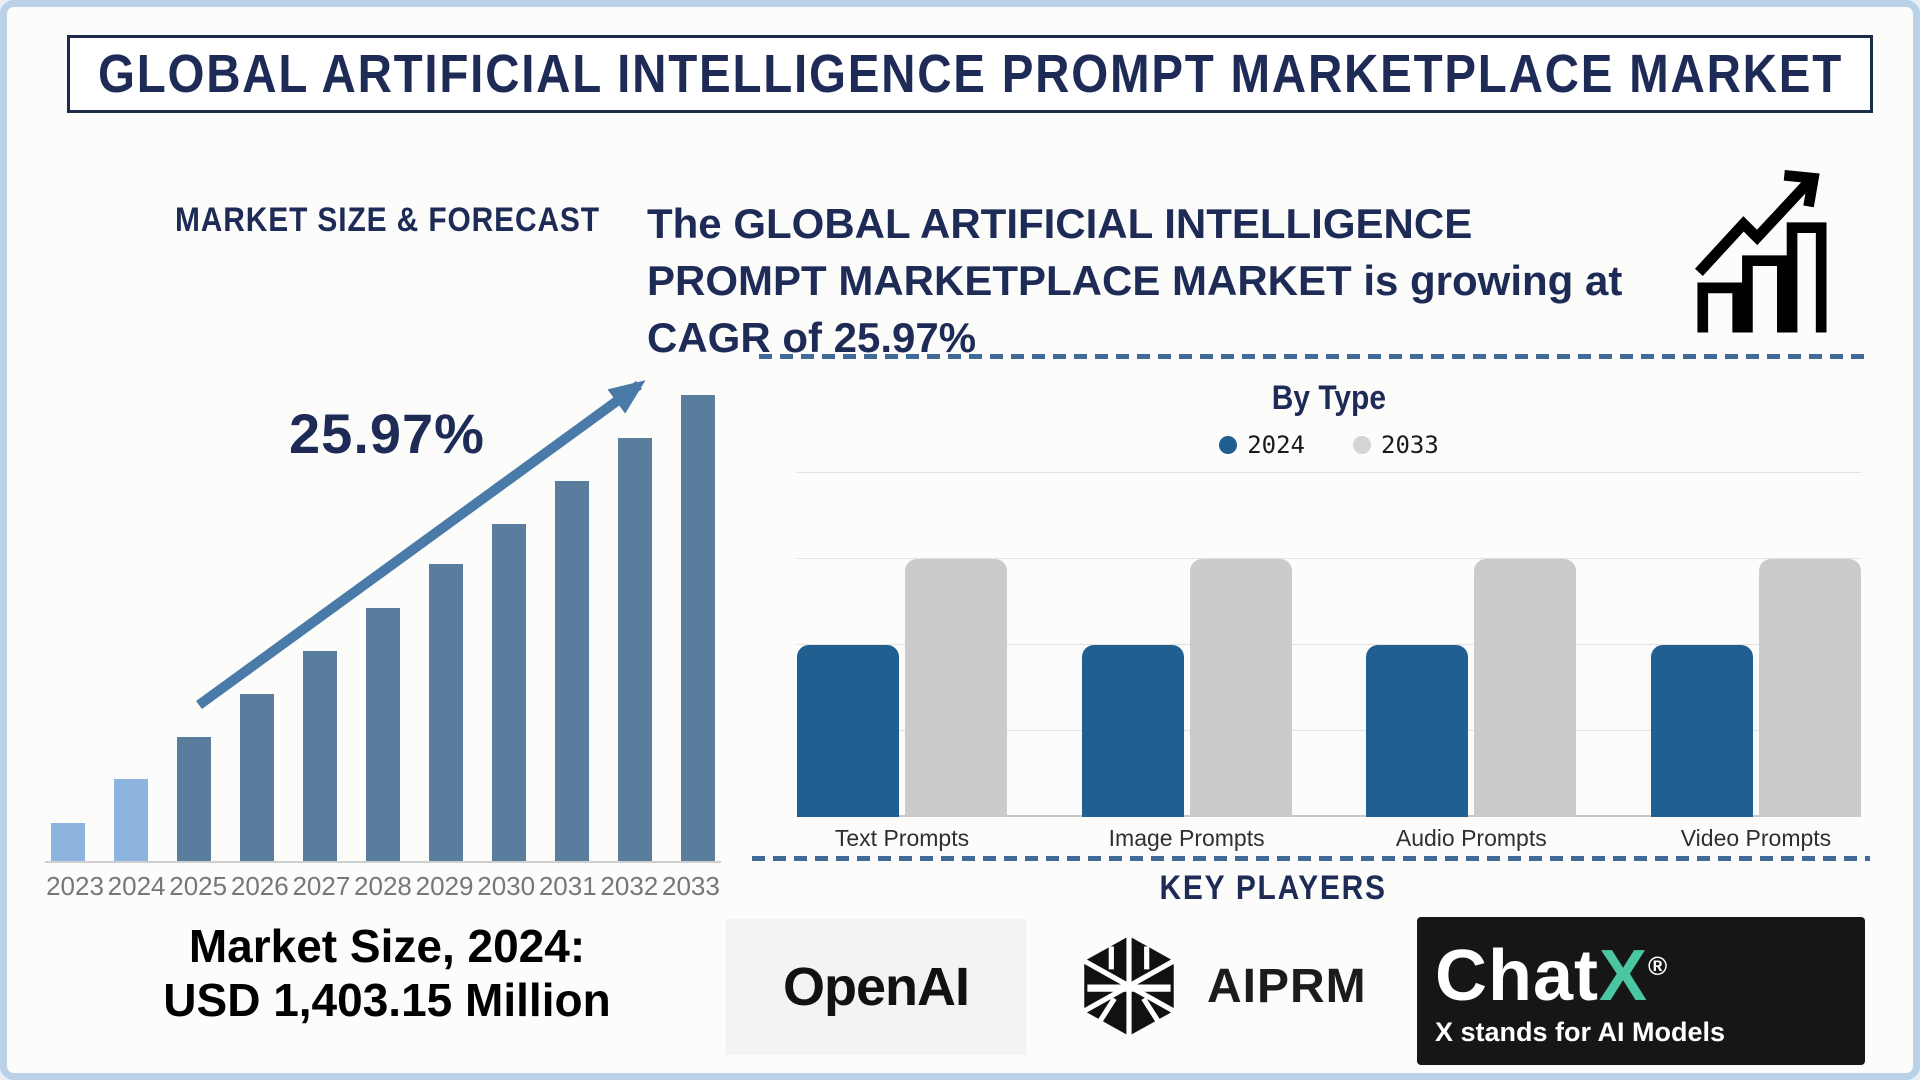 The height and width of the screenshot is (1080, 1920). What do you see at coordinates (1315, 356) in the screenshot?
I see `dashed-separator-top` at bounding box center [1315, 356].